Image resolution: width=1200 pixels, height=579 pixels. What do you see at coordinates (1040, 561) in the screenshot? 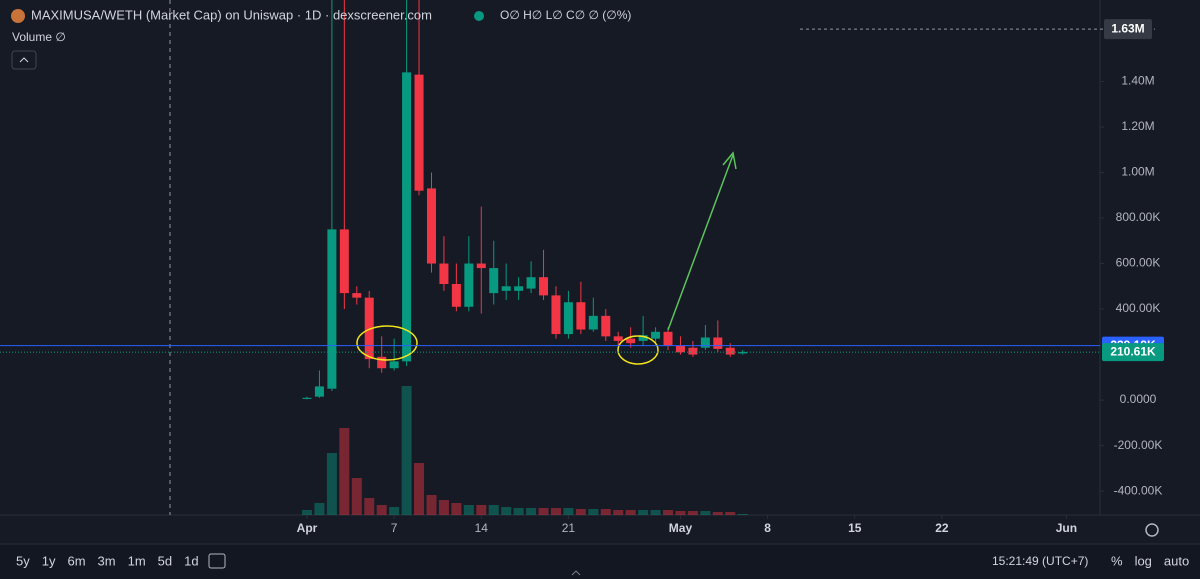
I see `clock: 15:21:49 (UTC+7)` at bounding box center [1040, 561].